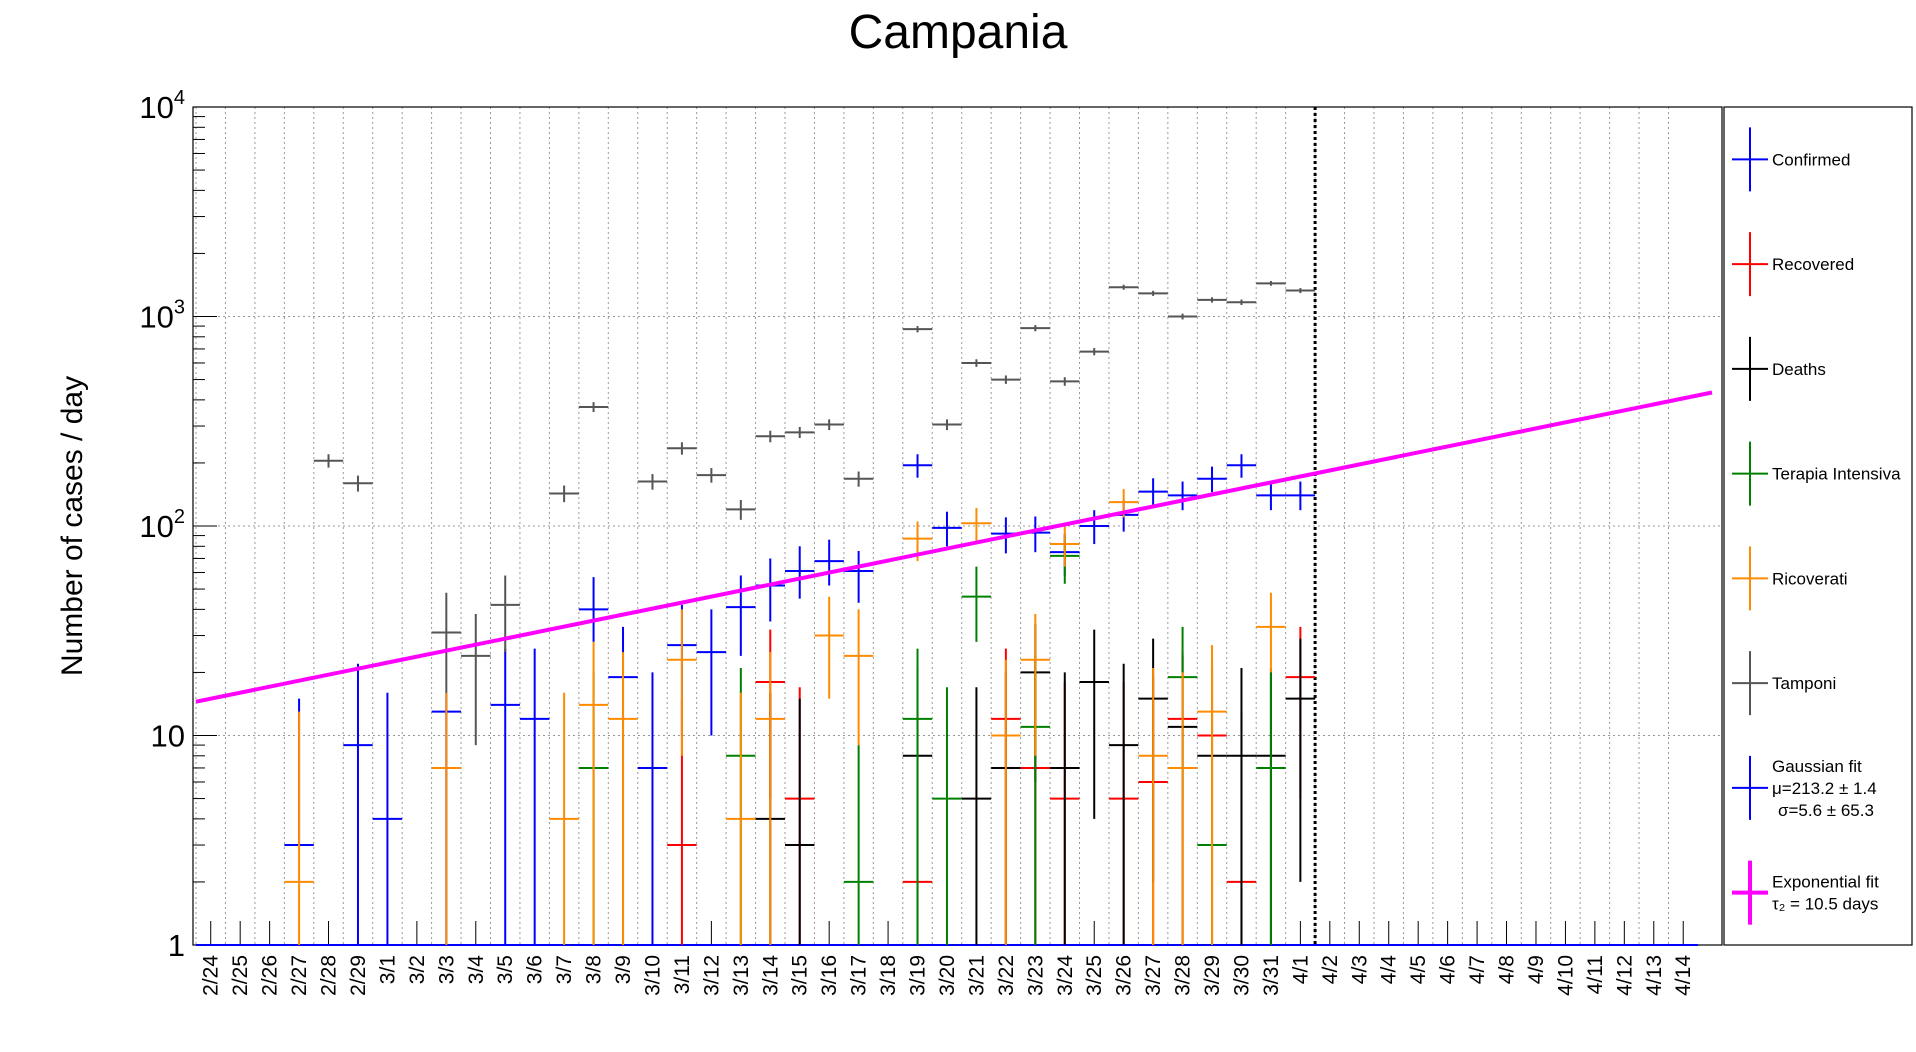  What do you see at coordinates (1624, 975) in the screenshot?
I see `x-tick-label: 4/12` at bounding box center [1624, 975].